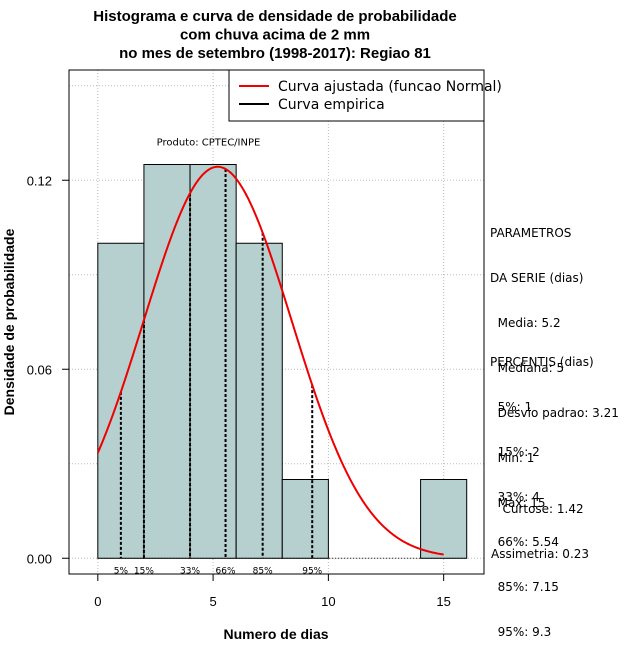 Image resolution: width=640 pixels, height=660 pixels. What do you see at coordinates (527, 368) in the screenshot?
I see `parametros-line: Mediana: 5` at bounding box center [527, 368].